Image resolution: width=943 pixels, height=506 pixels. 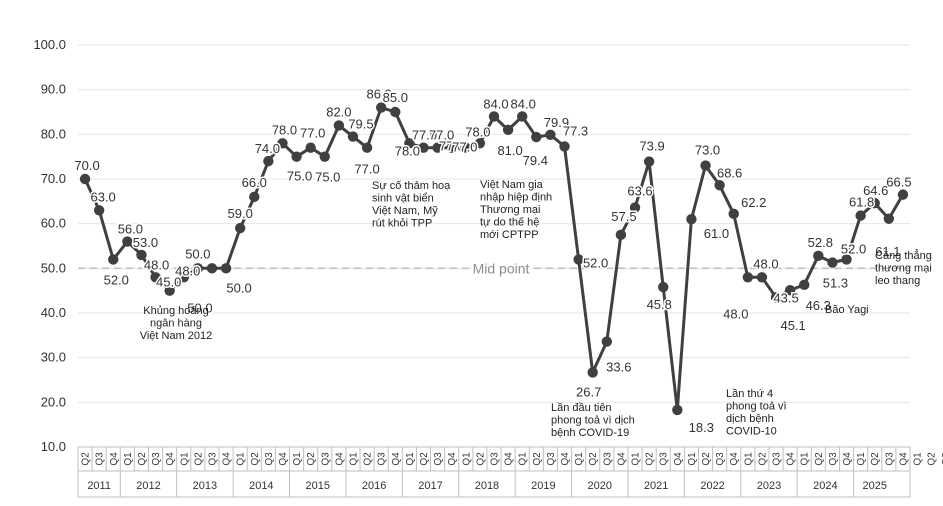 I want to click on data-label: 59.0, so click(x=240, y=213).